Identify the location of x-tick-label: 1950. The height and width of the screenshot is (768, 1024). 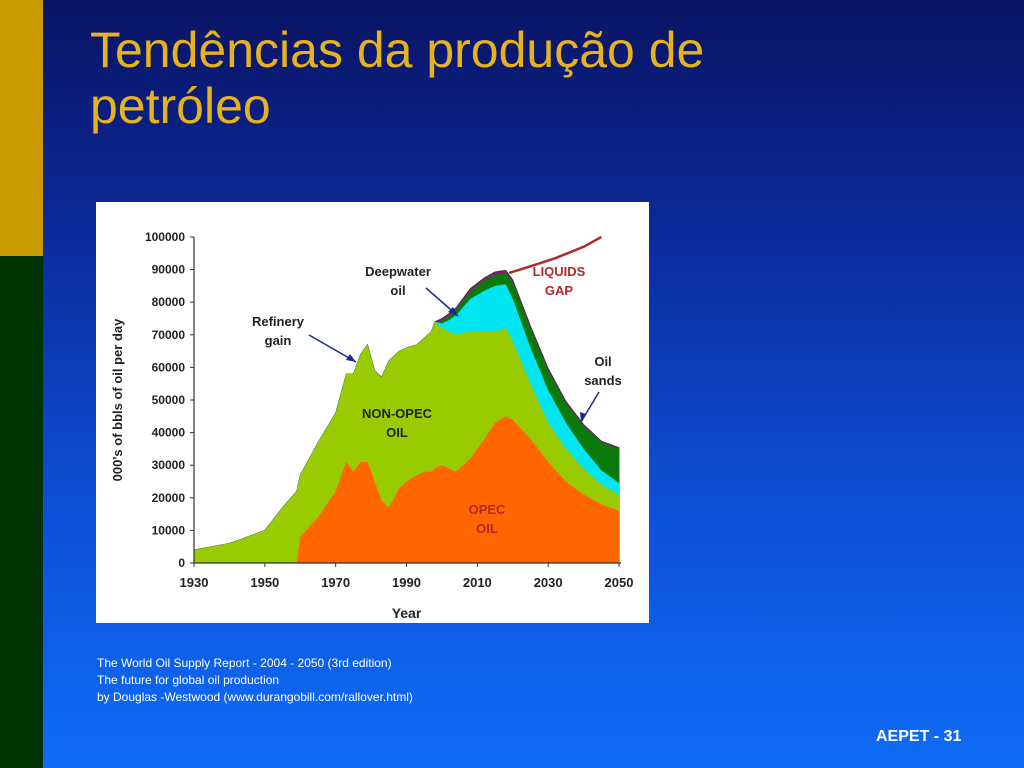
(264, 582).